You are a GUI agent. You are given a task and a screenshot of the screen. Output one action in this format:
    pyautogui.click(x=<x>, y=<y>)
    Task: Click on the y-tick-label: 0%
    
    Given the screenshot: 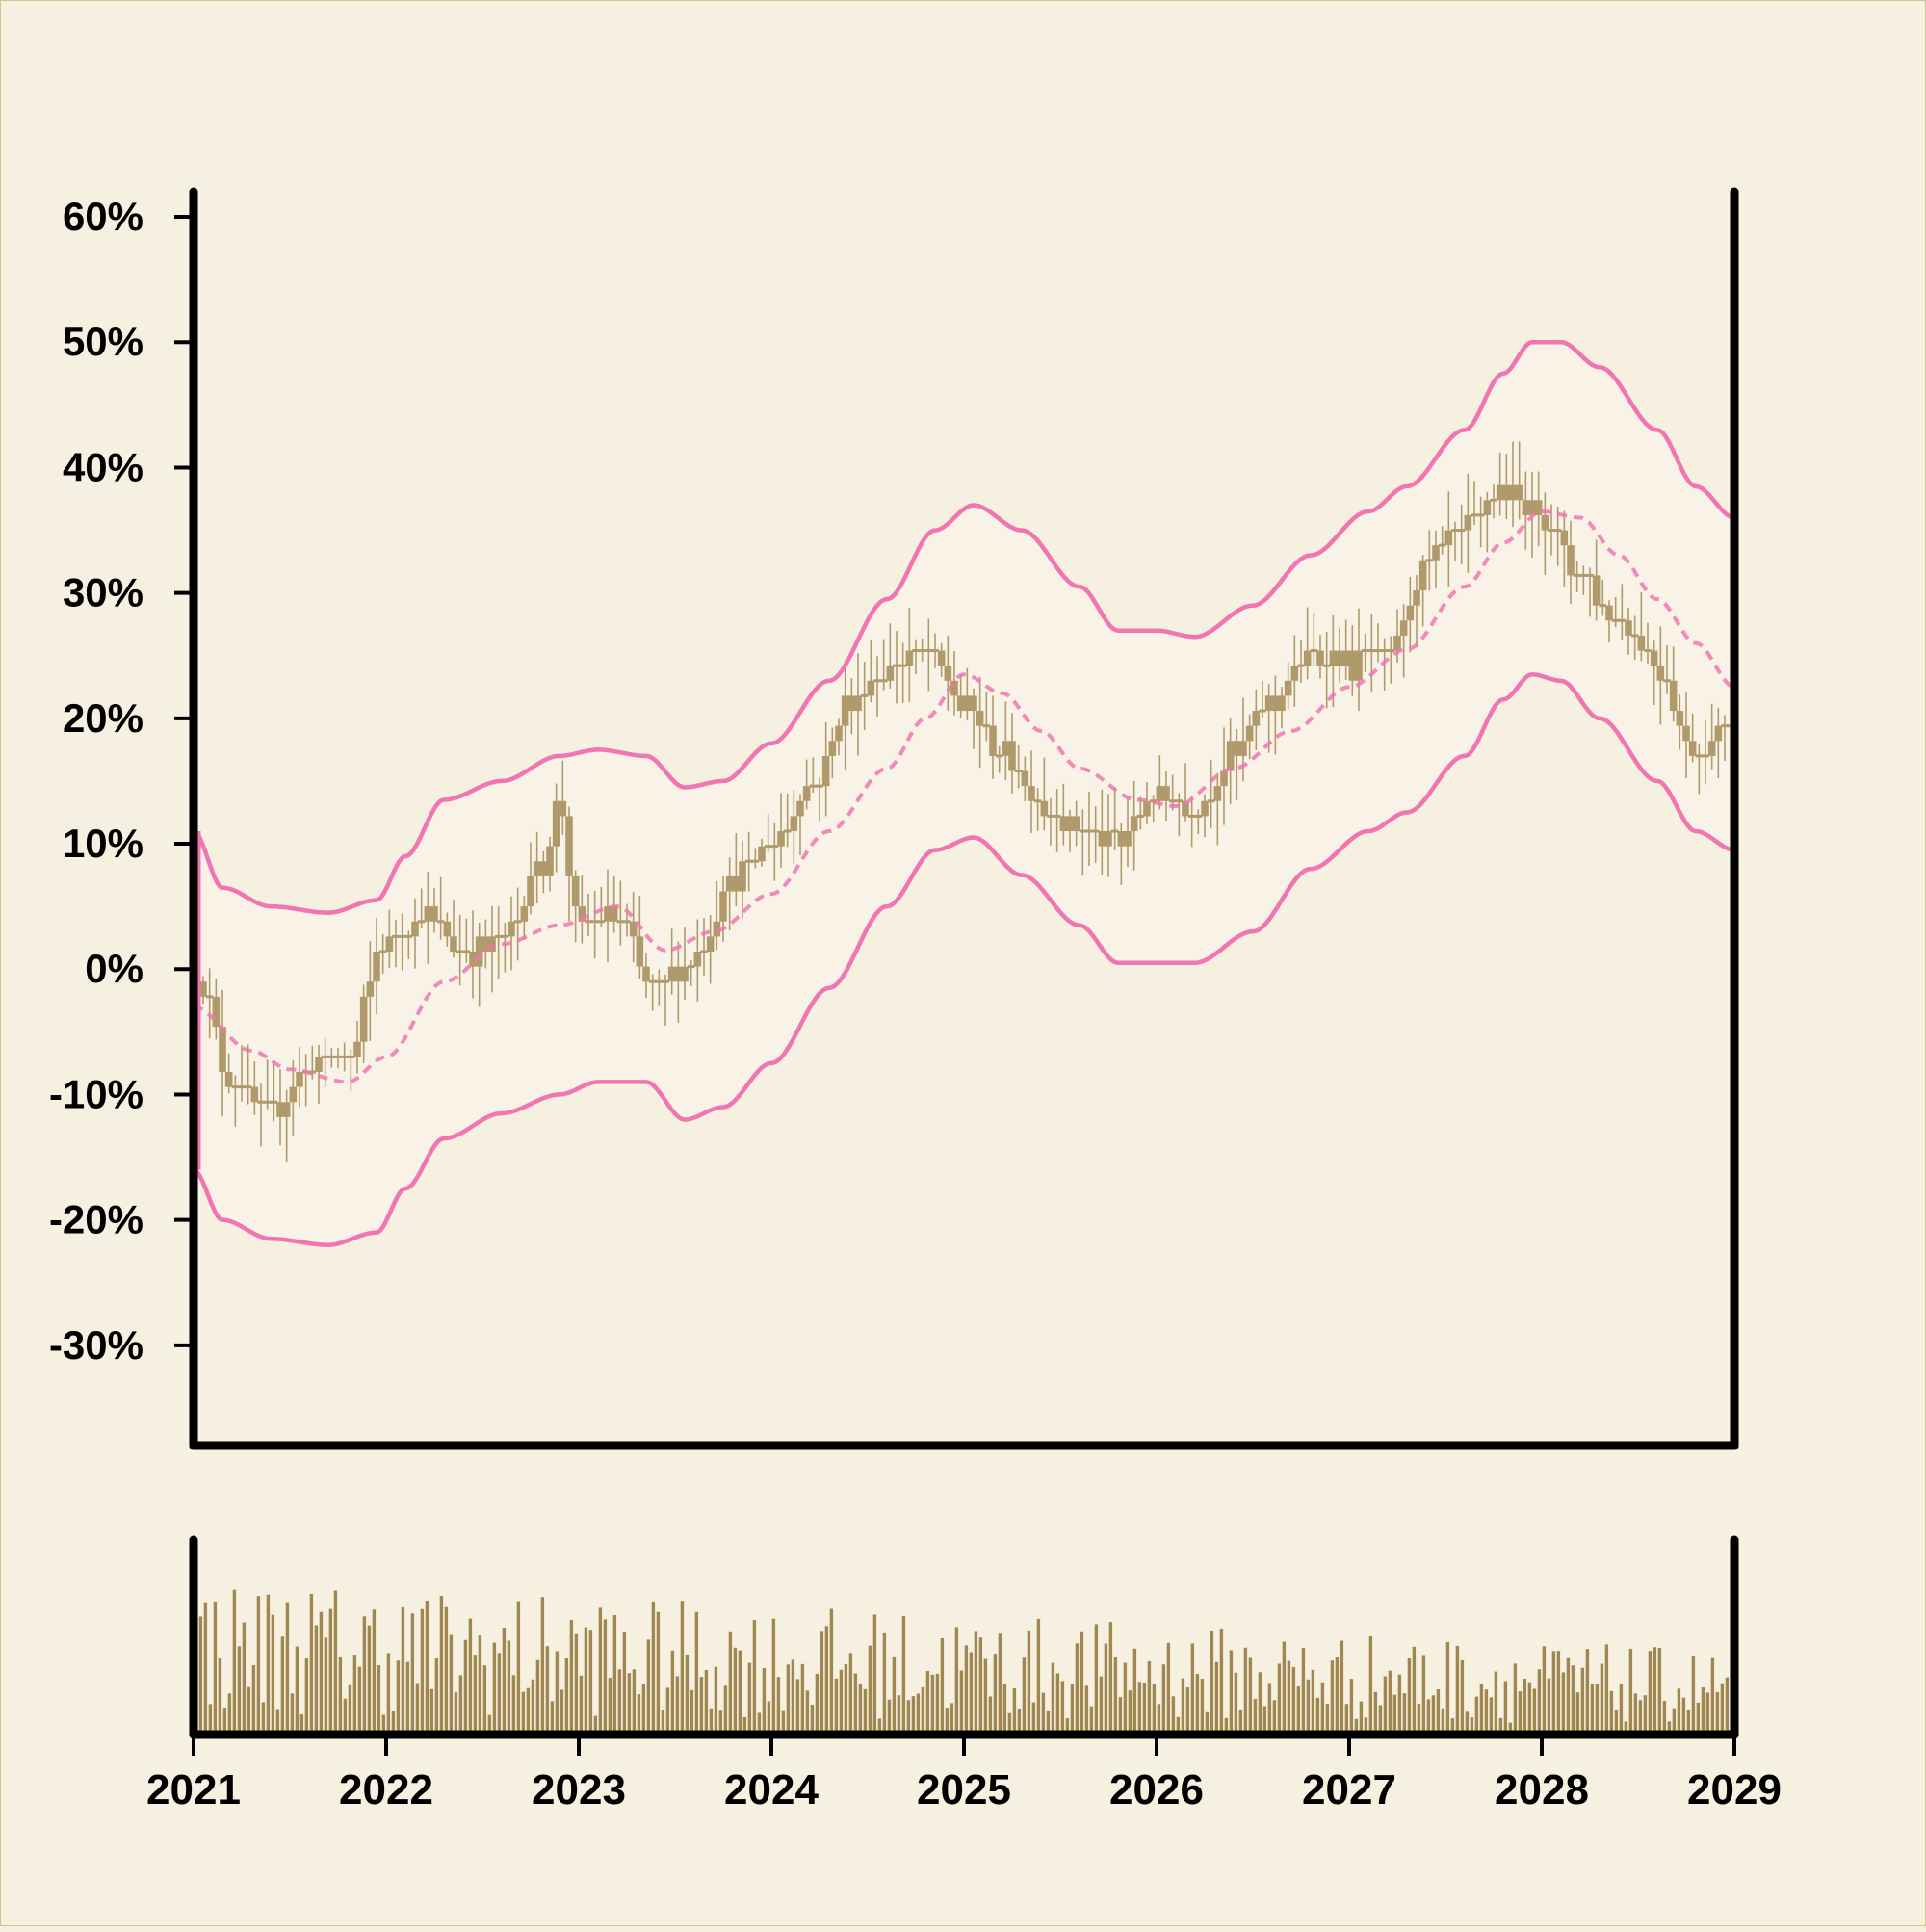 What is the action you would take?
    pyautogui.click(x=114, y=968)
    